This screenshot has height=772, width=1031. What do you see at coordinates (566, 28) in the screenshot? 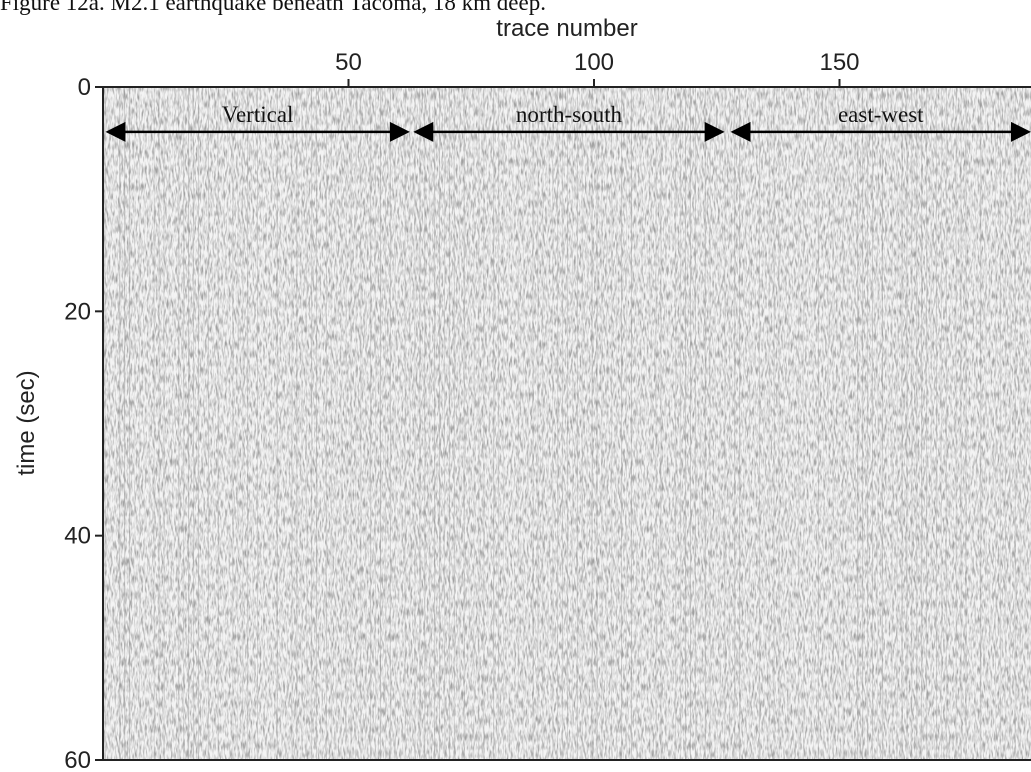
I see `x-axis-label: trace number` at bounding box center [566, 28].